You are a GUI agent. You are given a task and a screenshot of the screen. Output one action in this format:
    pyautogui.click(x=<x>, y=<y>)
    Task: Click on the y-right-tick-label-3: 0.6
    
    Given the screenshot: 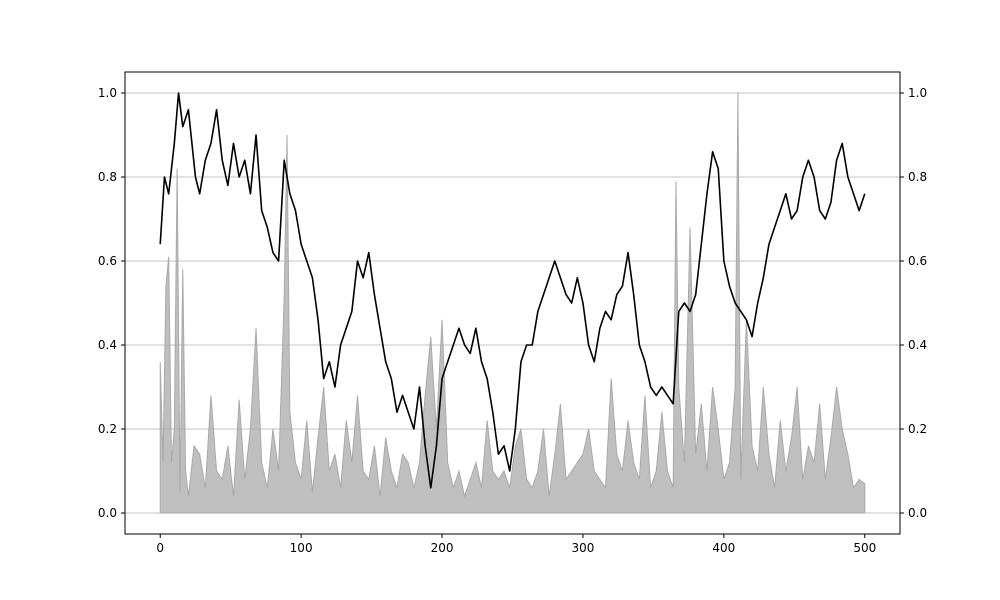 What is the action you would take?
    pyautogui.click(x=917, y=261)
    